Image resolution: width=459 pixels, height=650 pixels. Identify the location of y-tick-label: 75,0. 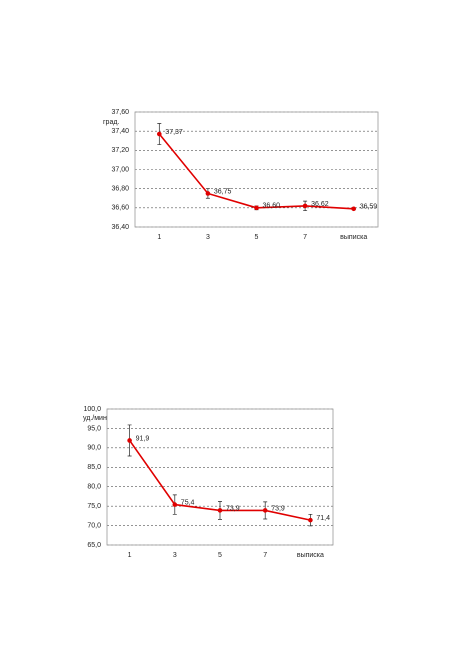
(94, 506).